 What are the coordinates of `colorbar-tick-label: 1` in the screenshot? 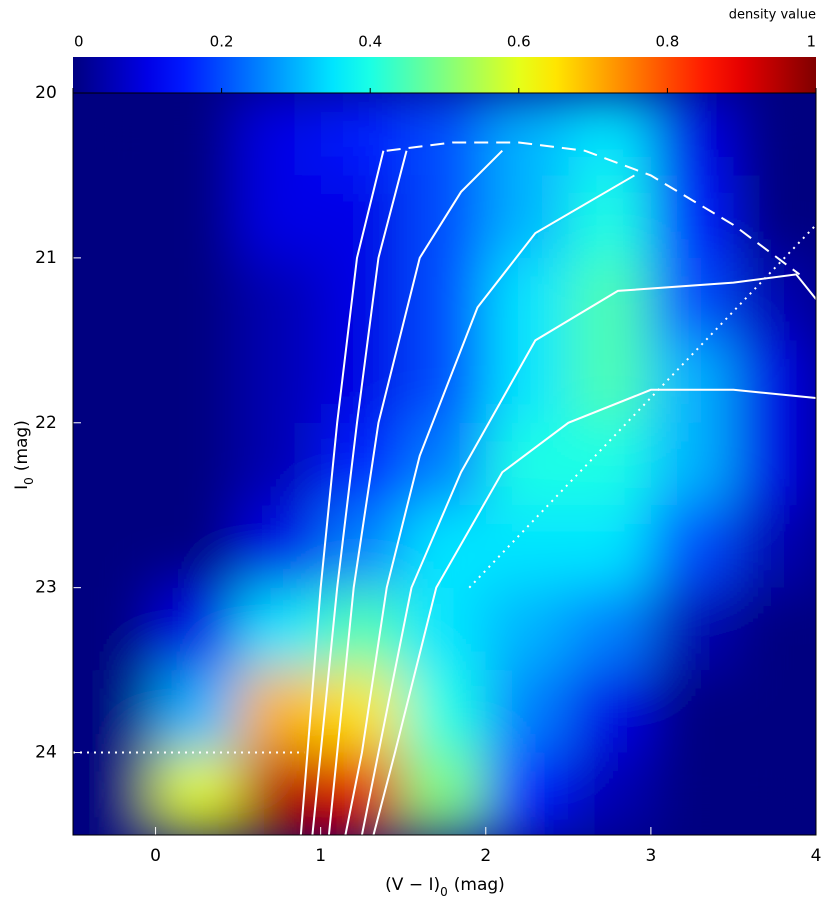 It's located at (811, 42).